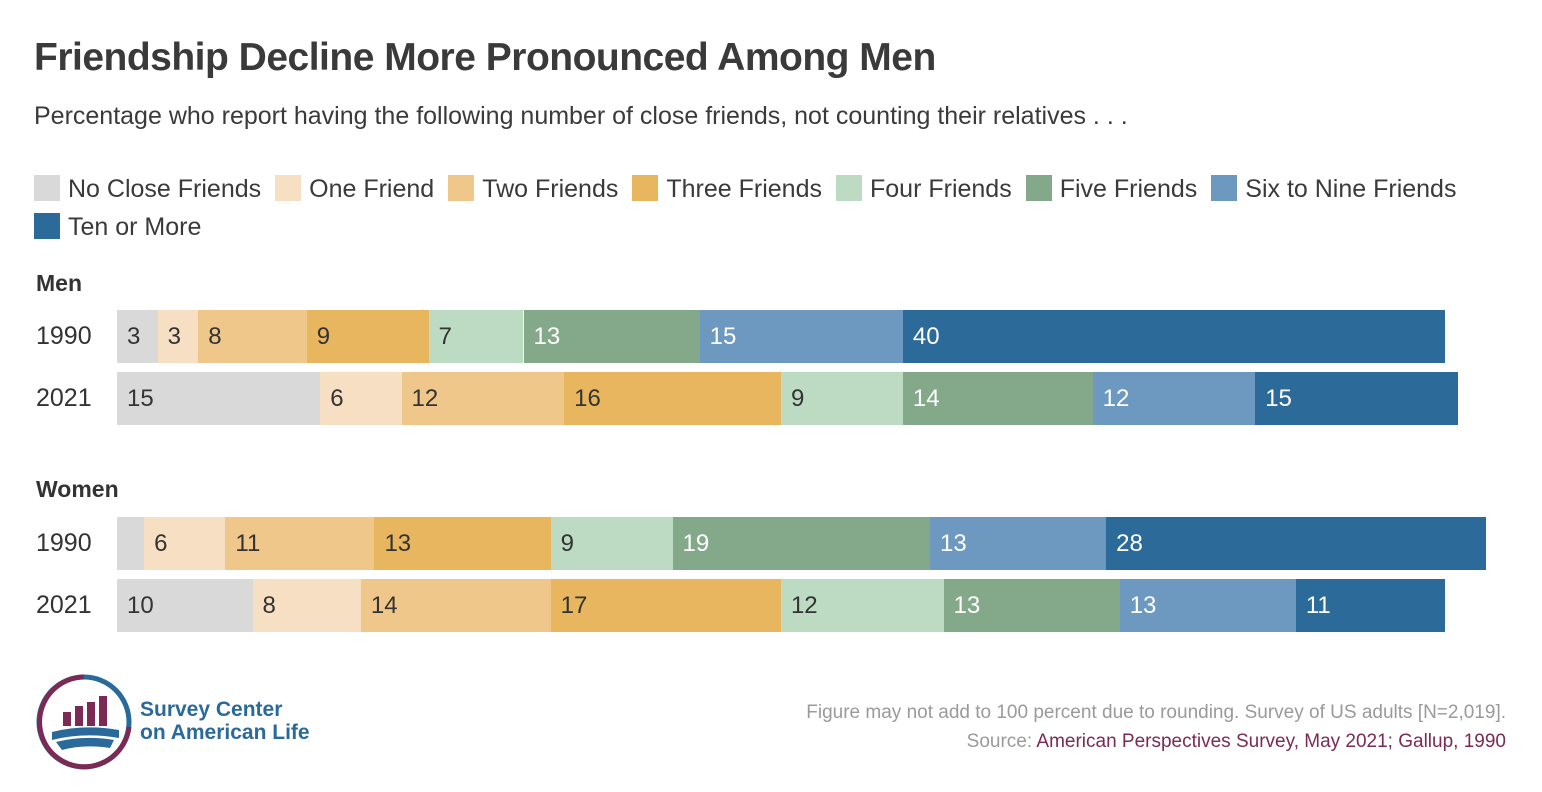 This screenshot has width=1542, height=792. I want to click on legend-item: Two Friends, so click(533, 189).